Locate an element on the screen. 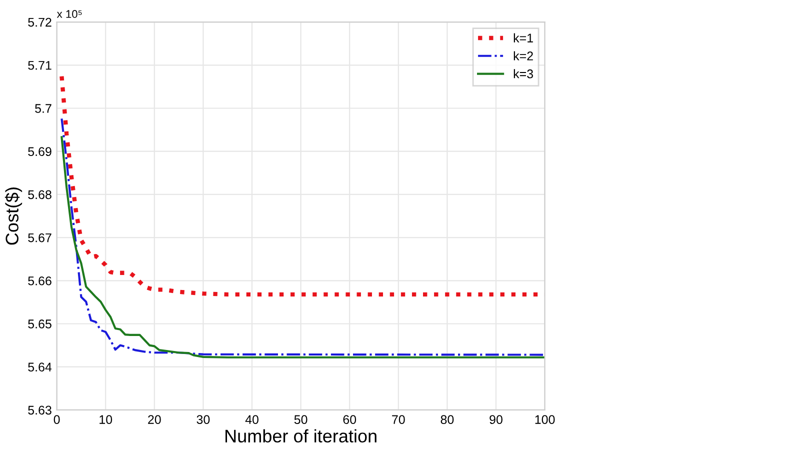 The image size is (800, 450). x-tick-label: 70 is located at coordinates (398, 419).